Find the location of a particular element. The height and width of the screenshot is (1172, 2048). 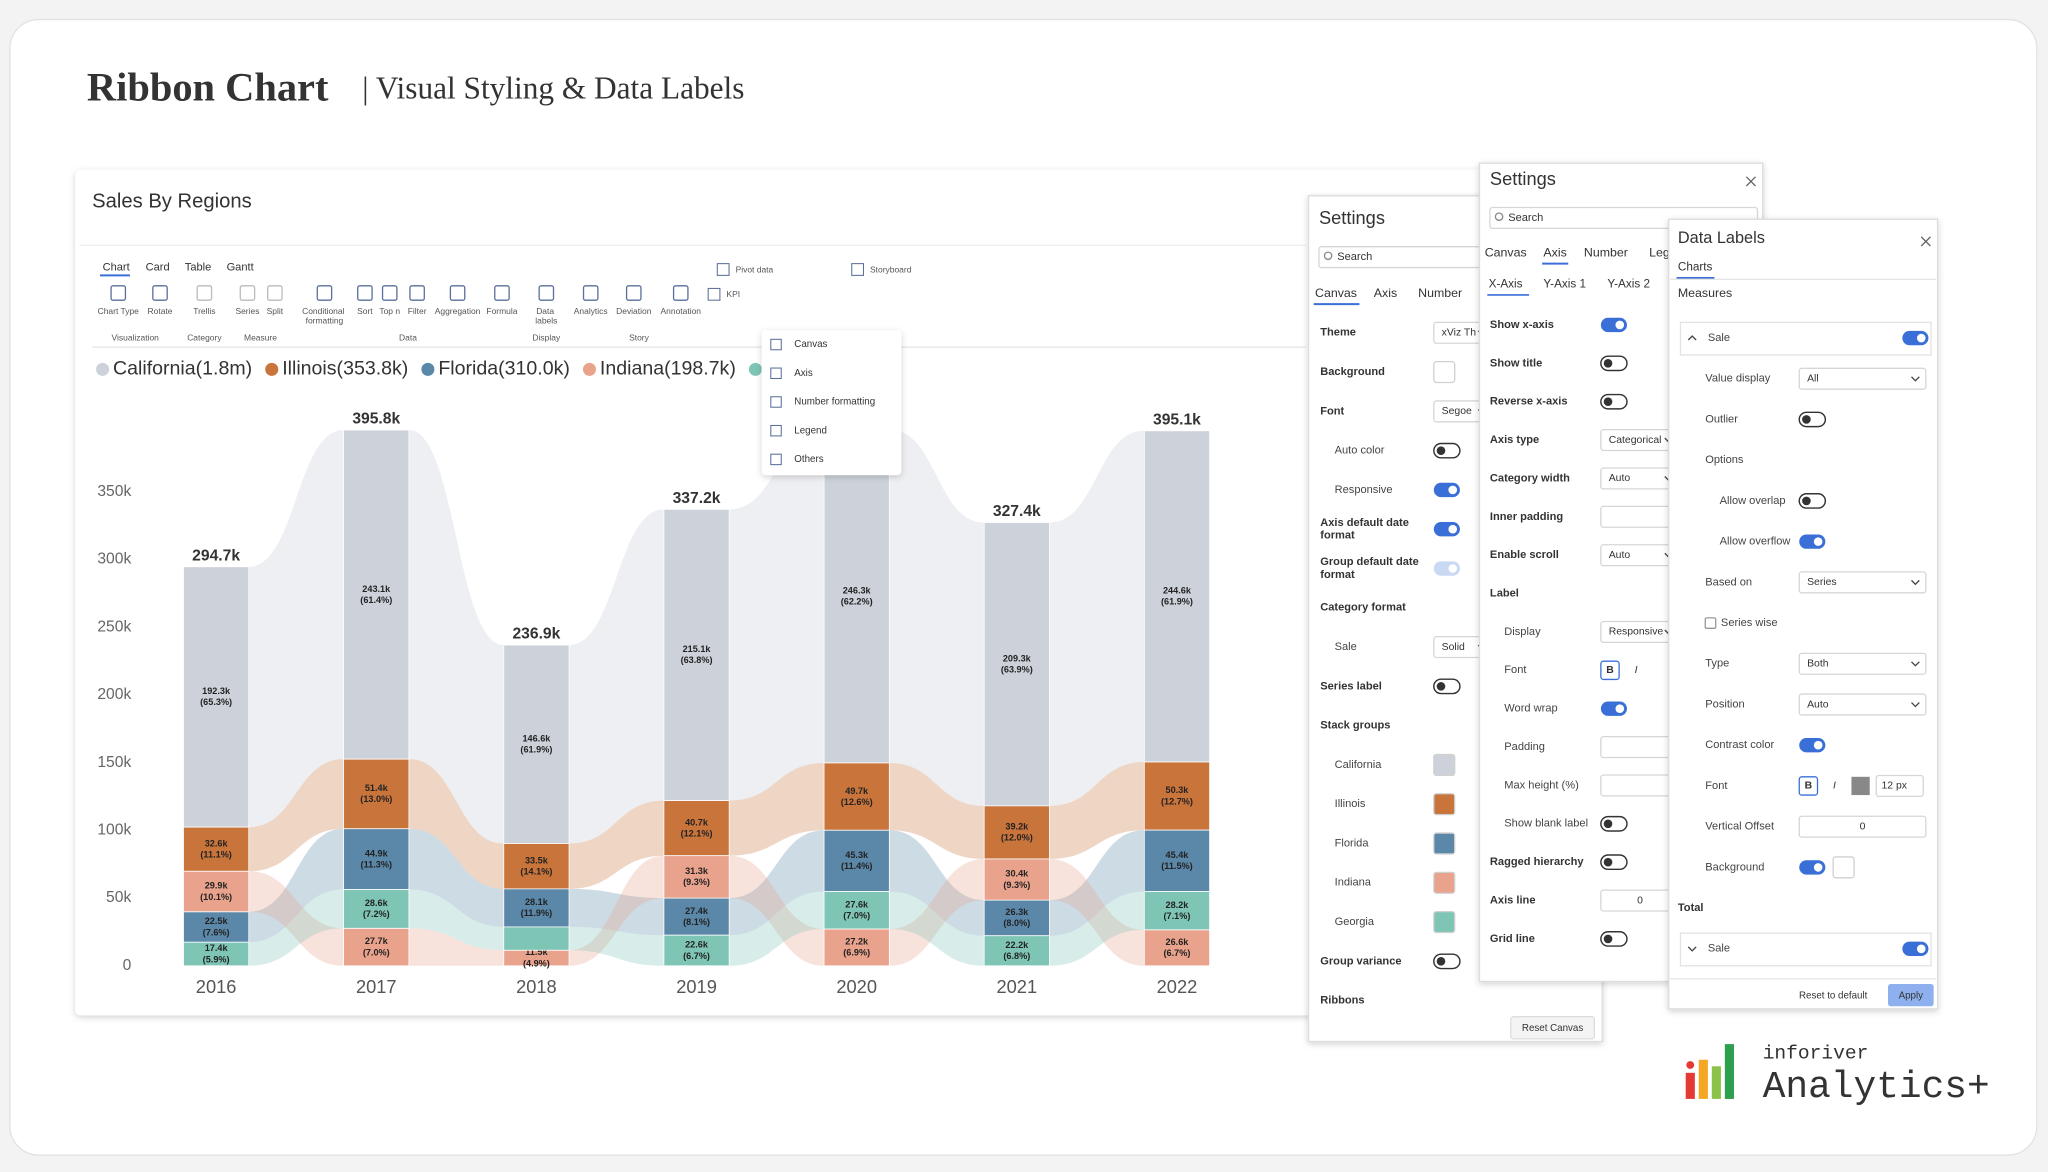

view-tab: Table is located at coordinates (198, 267).